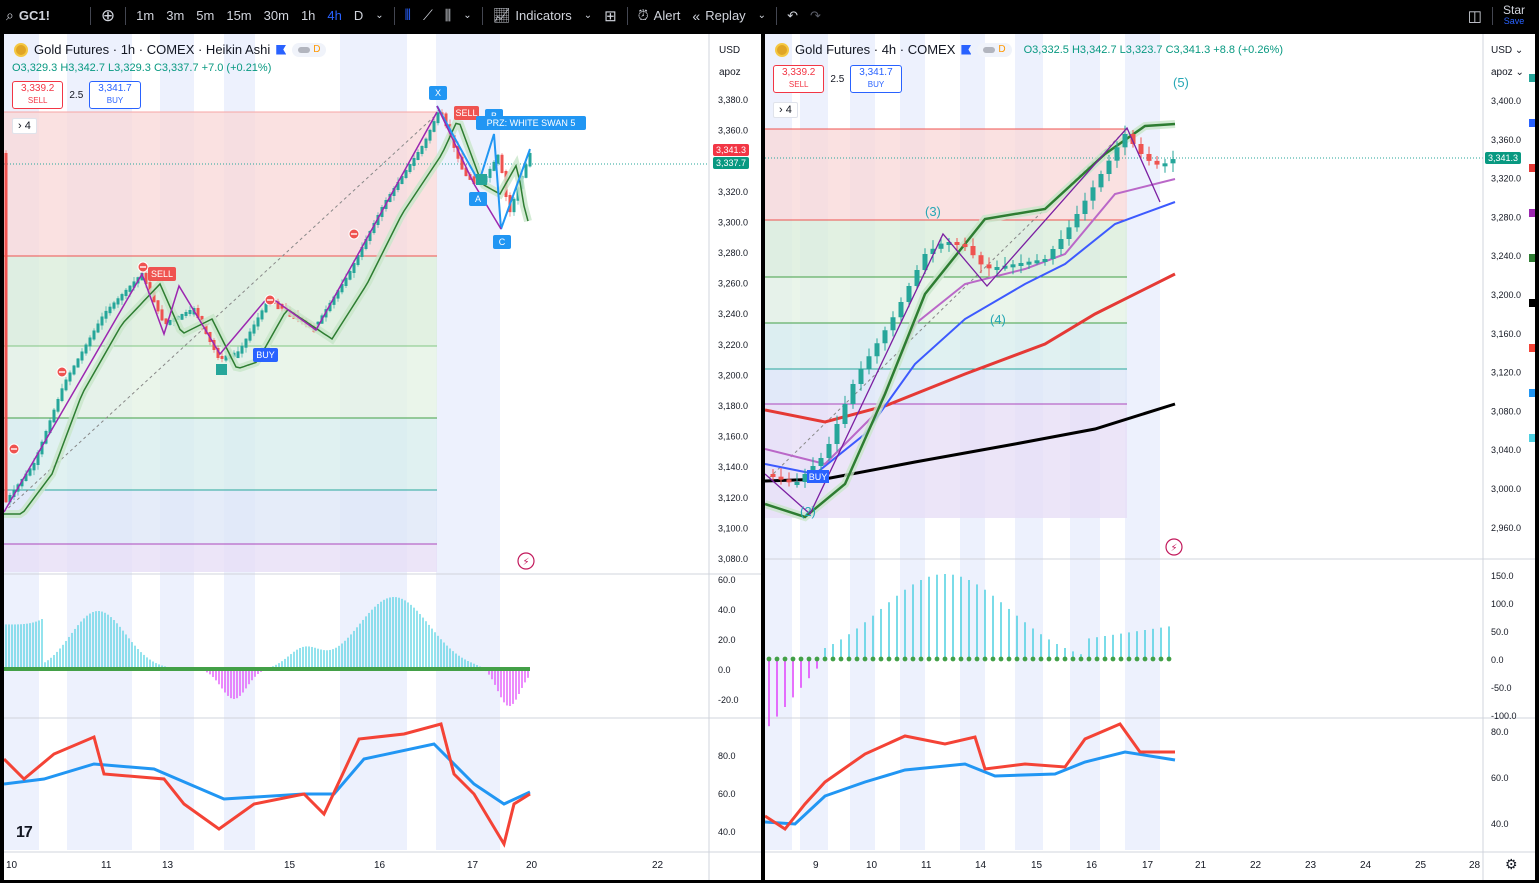 This screenshot has width=1539, height=883. What do you see at coordinates (108, 15) in the screenshot?
I see `compare-button: ⊕` at bounding box center [108, 15].